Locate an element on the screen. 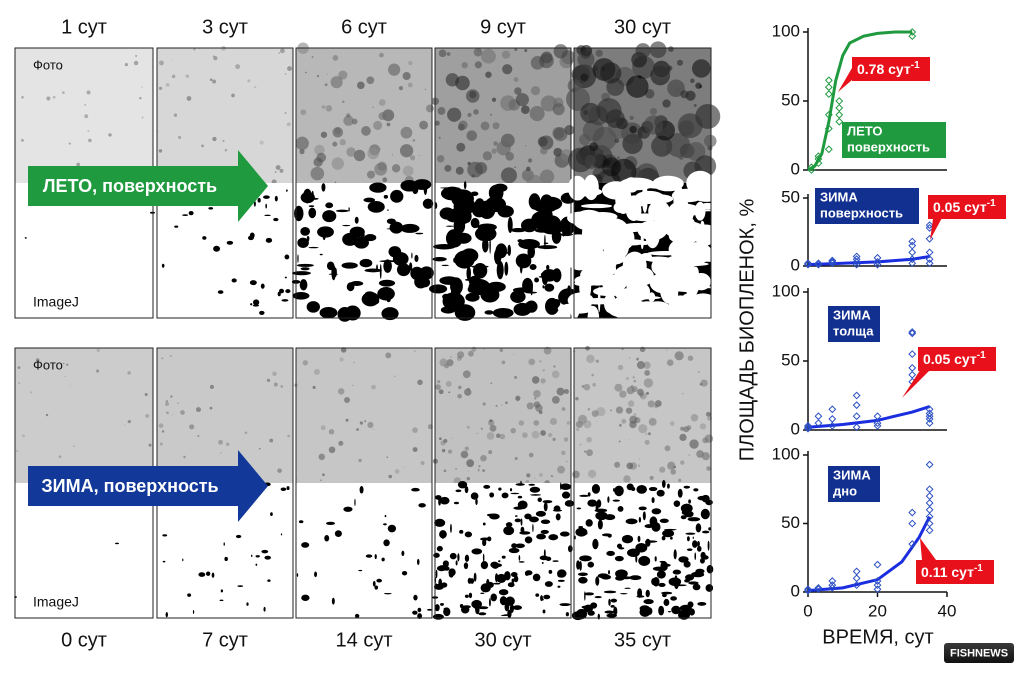  column-header: 0 сут is located at coordinates (84, 640).